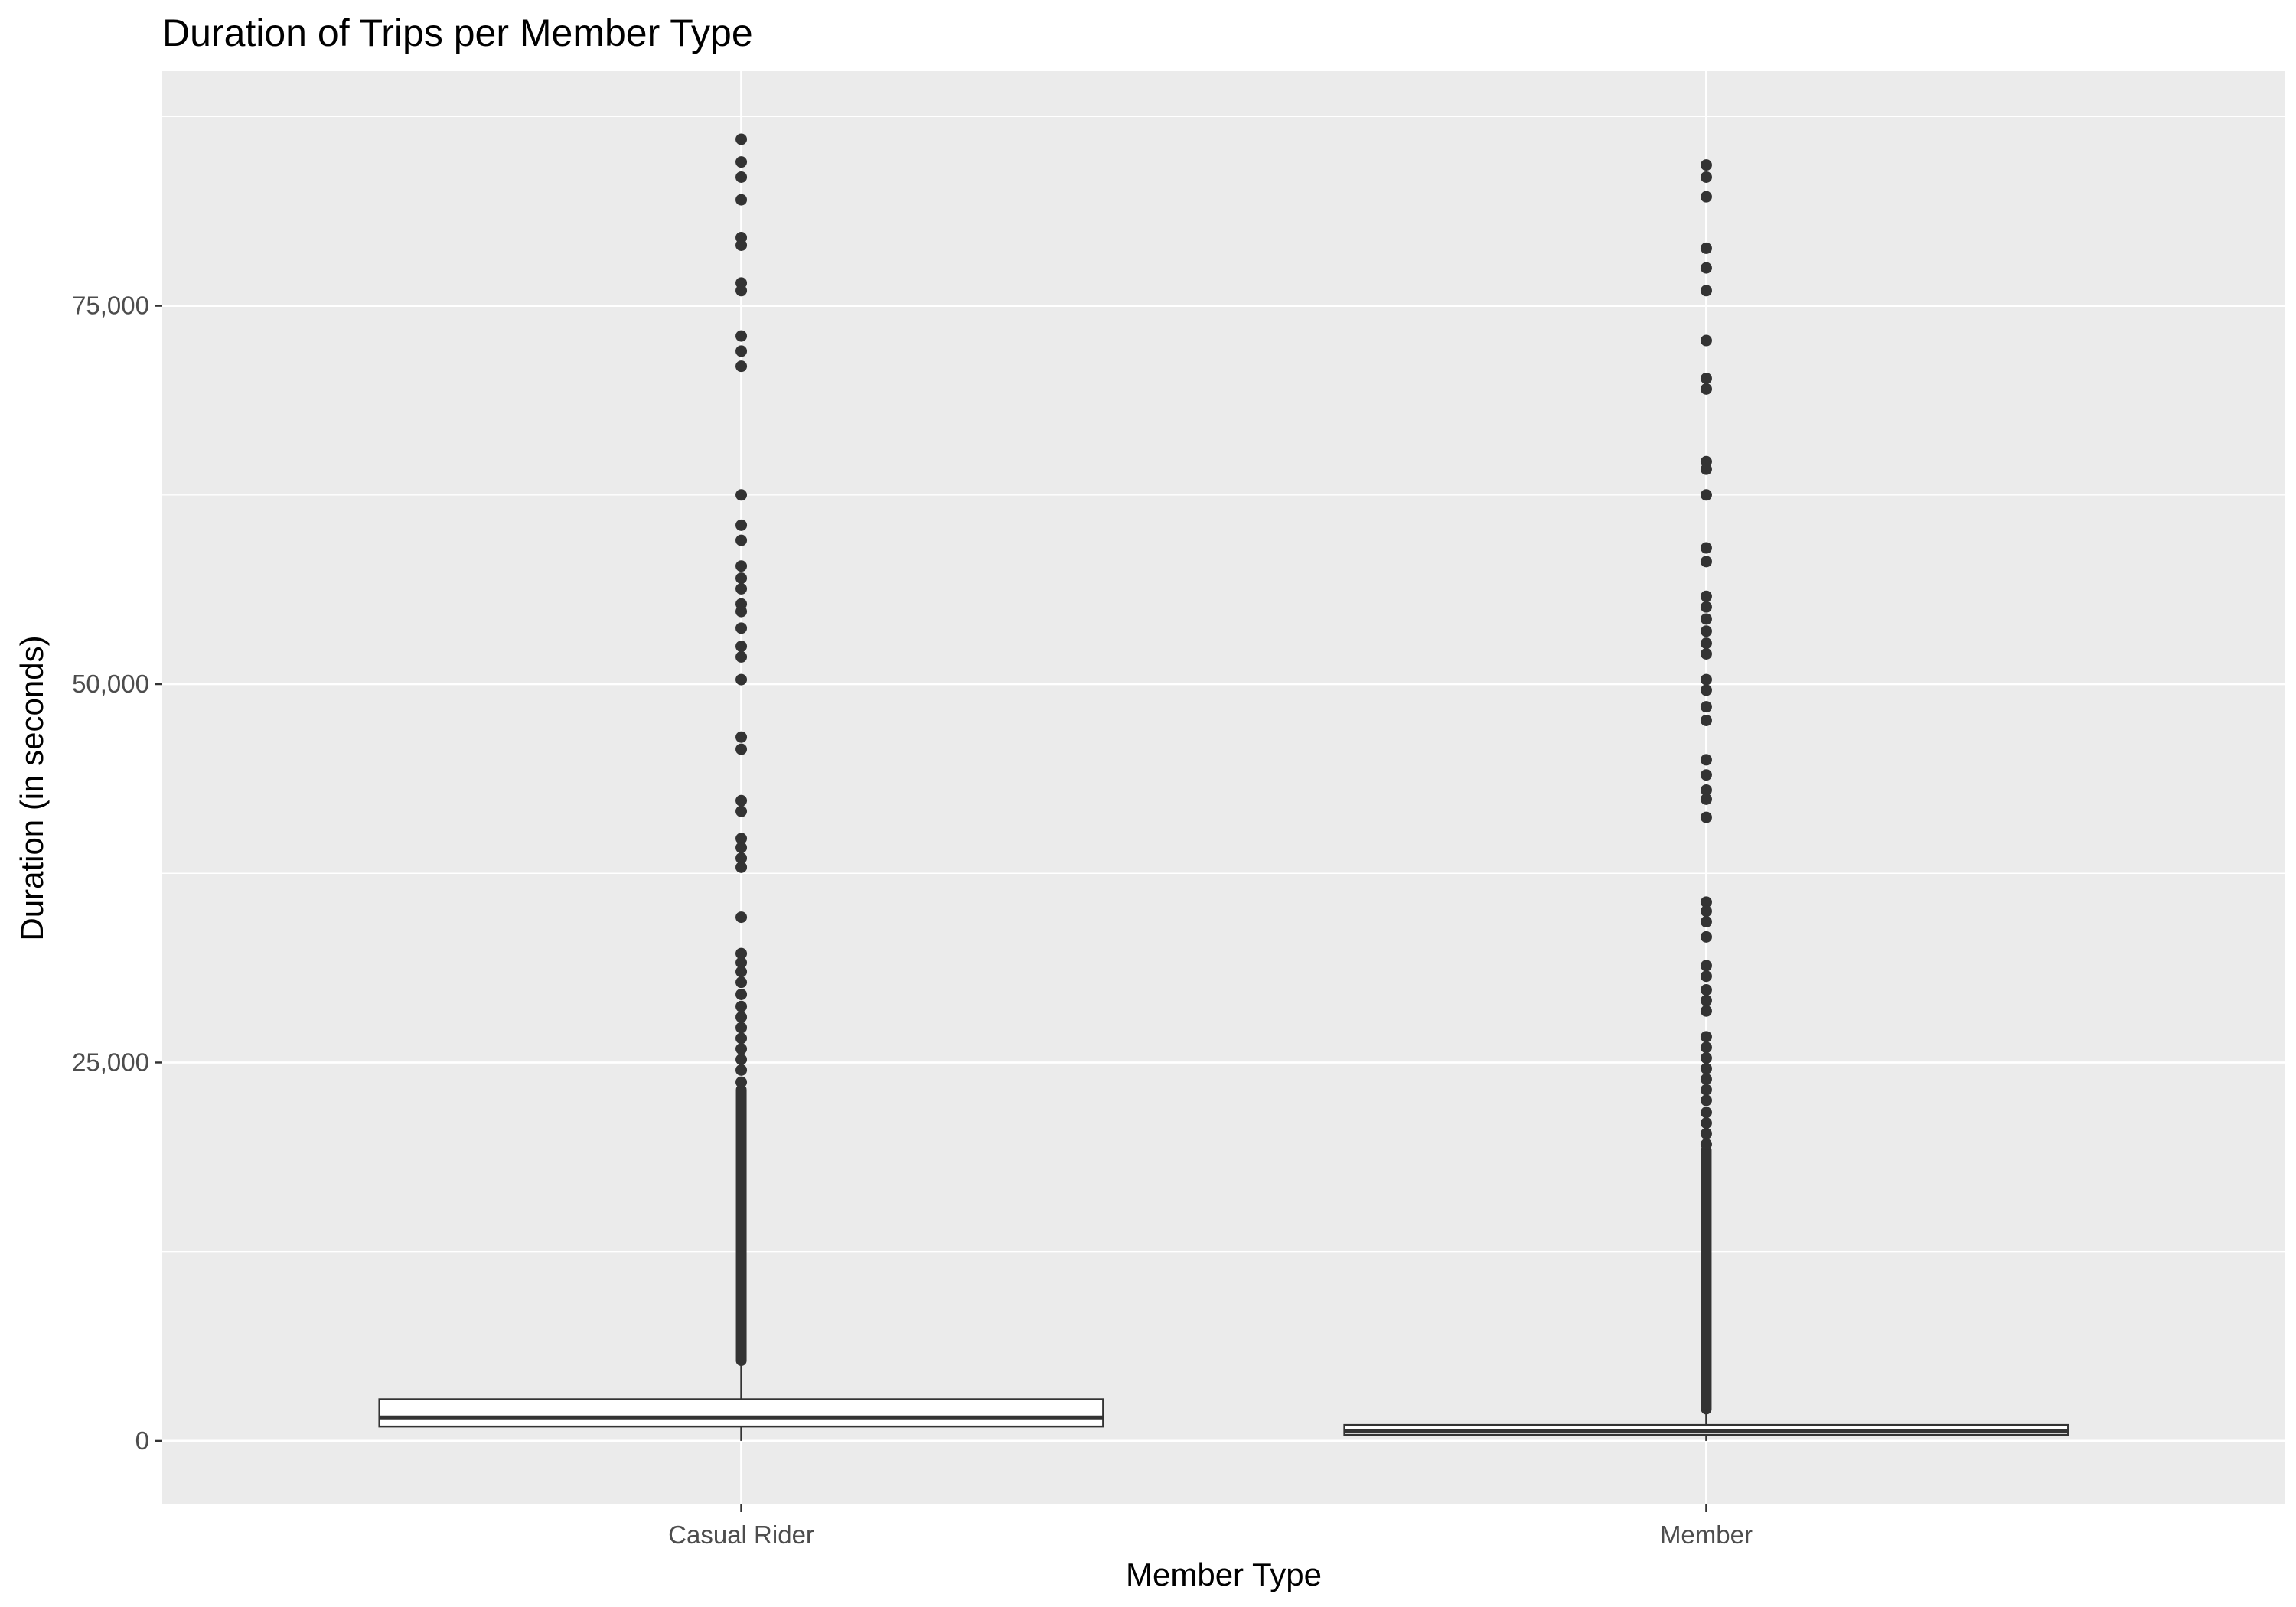 The image size is (2296, 1607). Describe the element at coordinates (1706, 1535) in the screenshot. I see `x-tick-label: Member` at that location.